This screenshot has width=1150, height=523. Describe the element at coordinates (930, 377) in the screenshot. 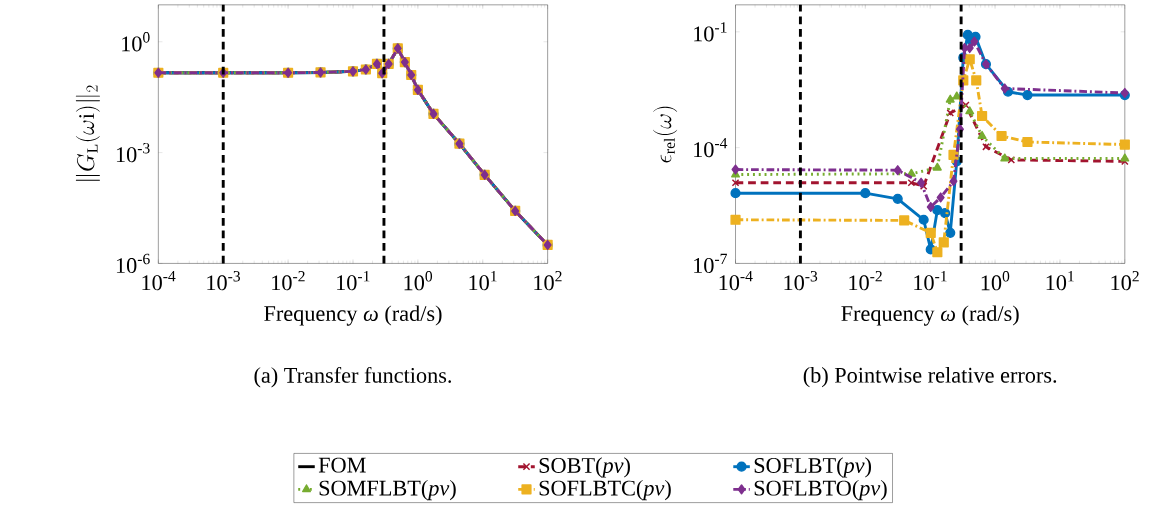

I see `text: (b) Pointwise relative errors.` at that location.